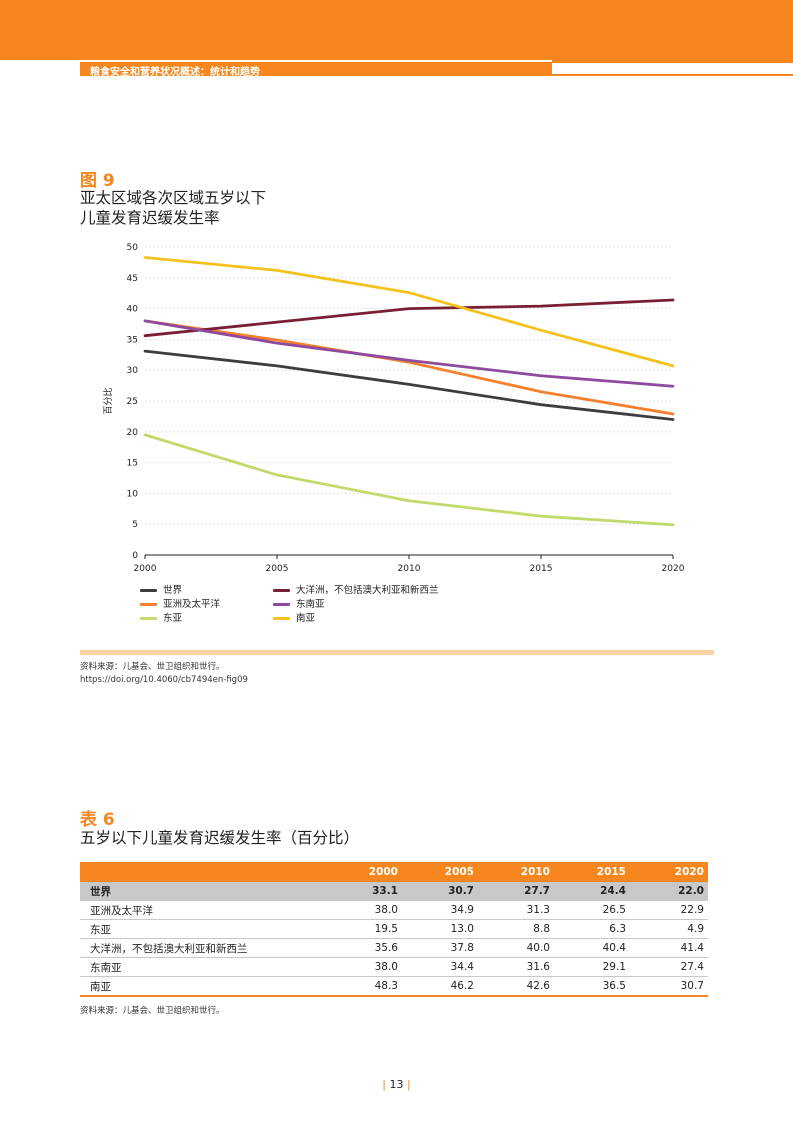  What do you see at coordinates (409, 569) in the screenshot?
I see `x-tick-label: 2010` at bounding box center [409, 569].